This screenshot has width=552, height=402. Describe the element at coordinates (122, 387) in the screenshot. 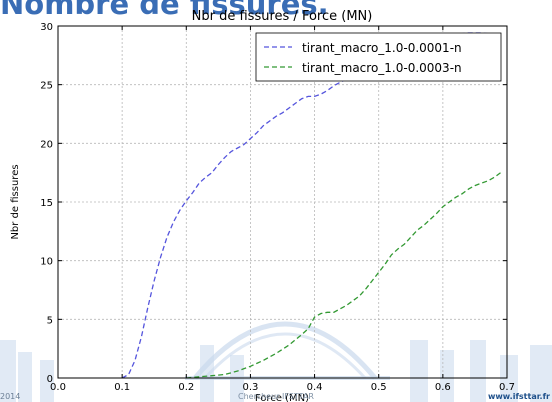

I see `x-tick-label: 0.1` at that location.